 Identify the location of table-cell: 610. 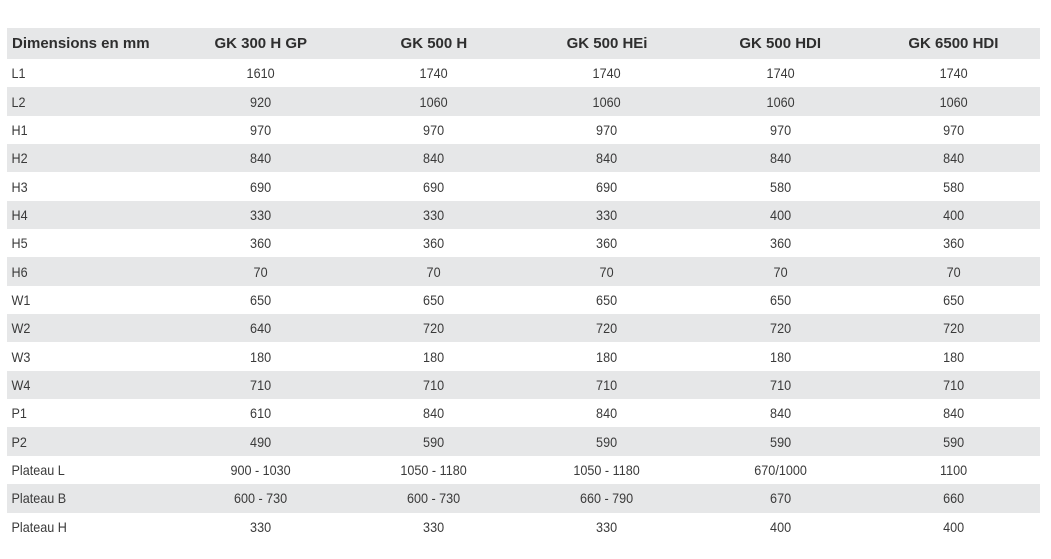
(261, 413).